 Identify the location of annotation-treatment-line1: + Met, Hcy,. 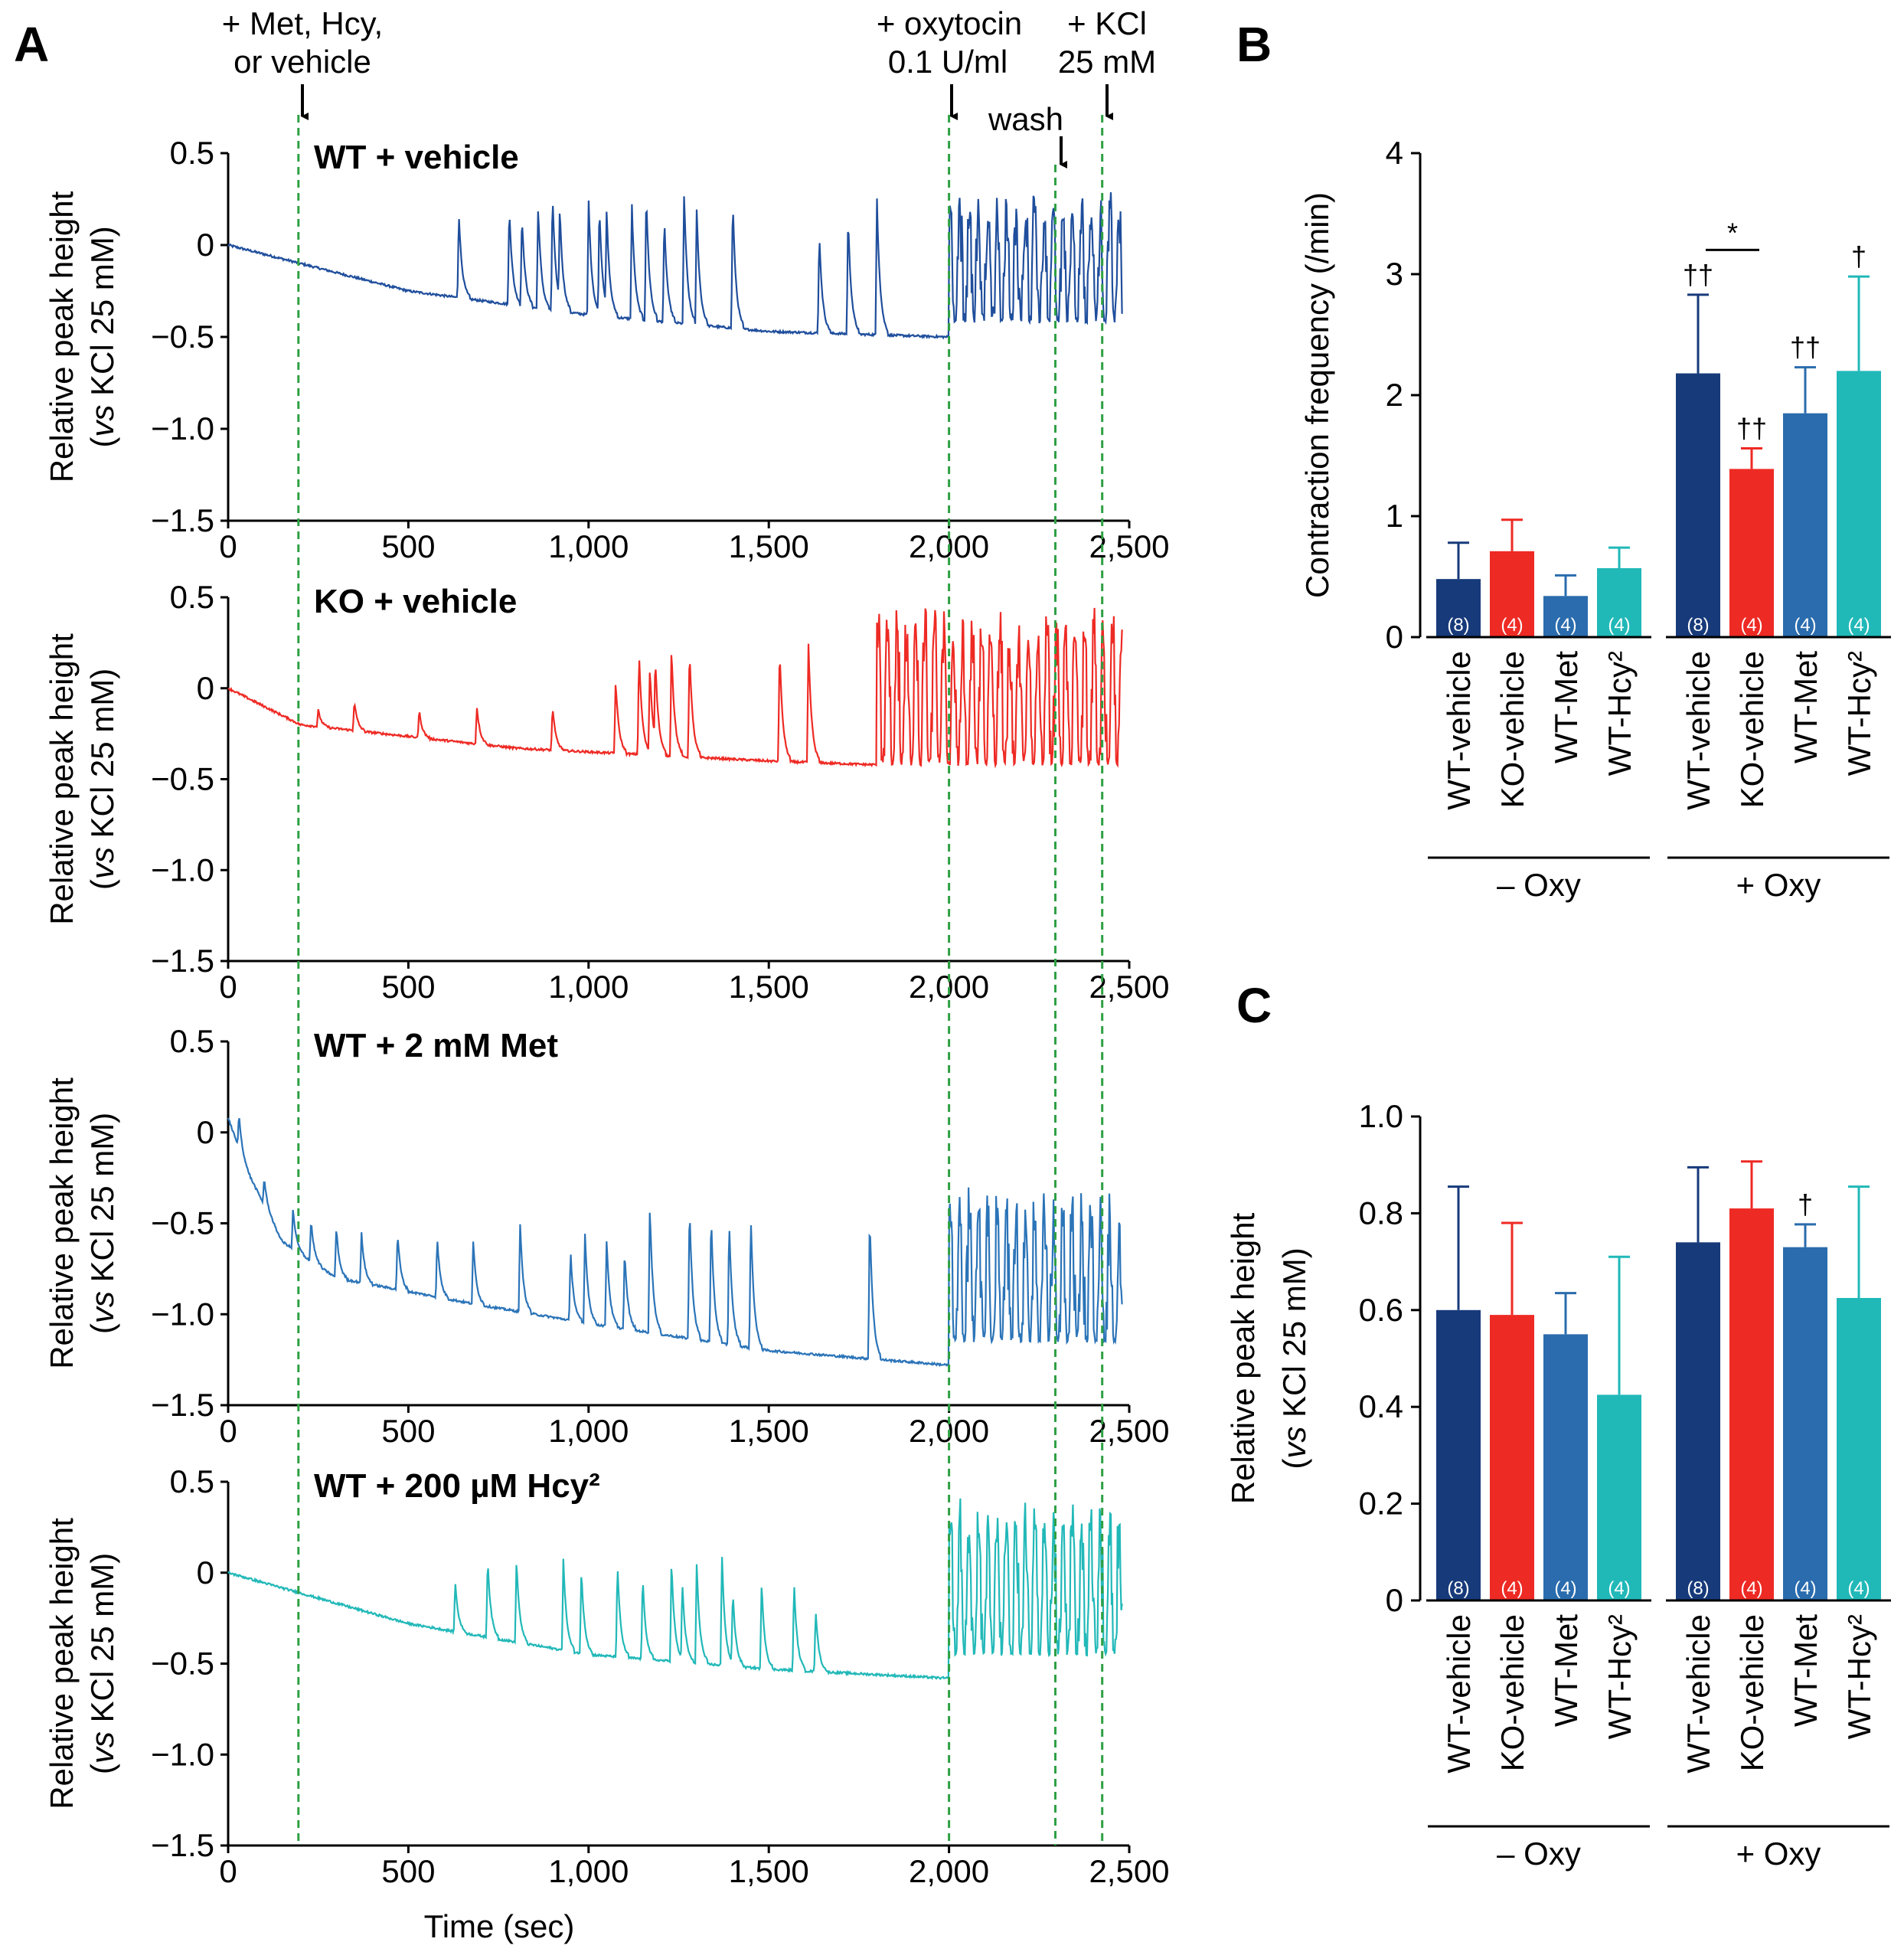
(303, 23).